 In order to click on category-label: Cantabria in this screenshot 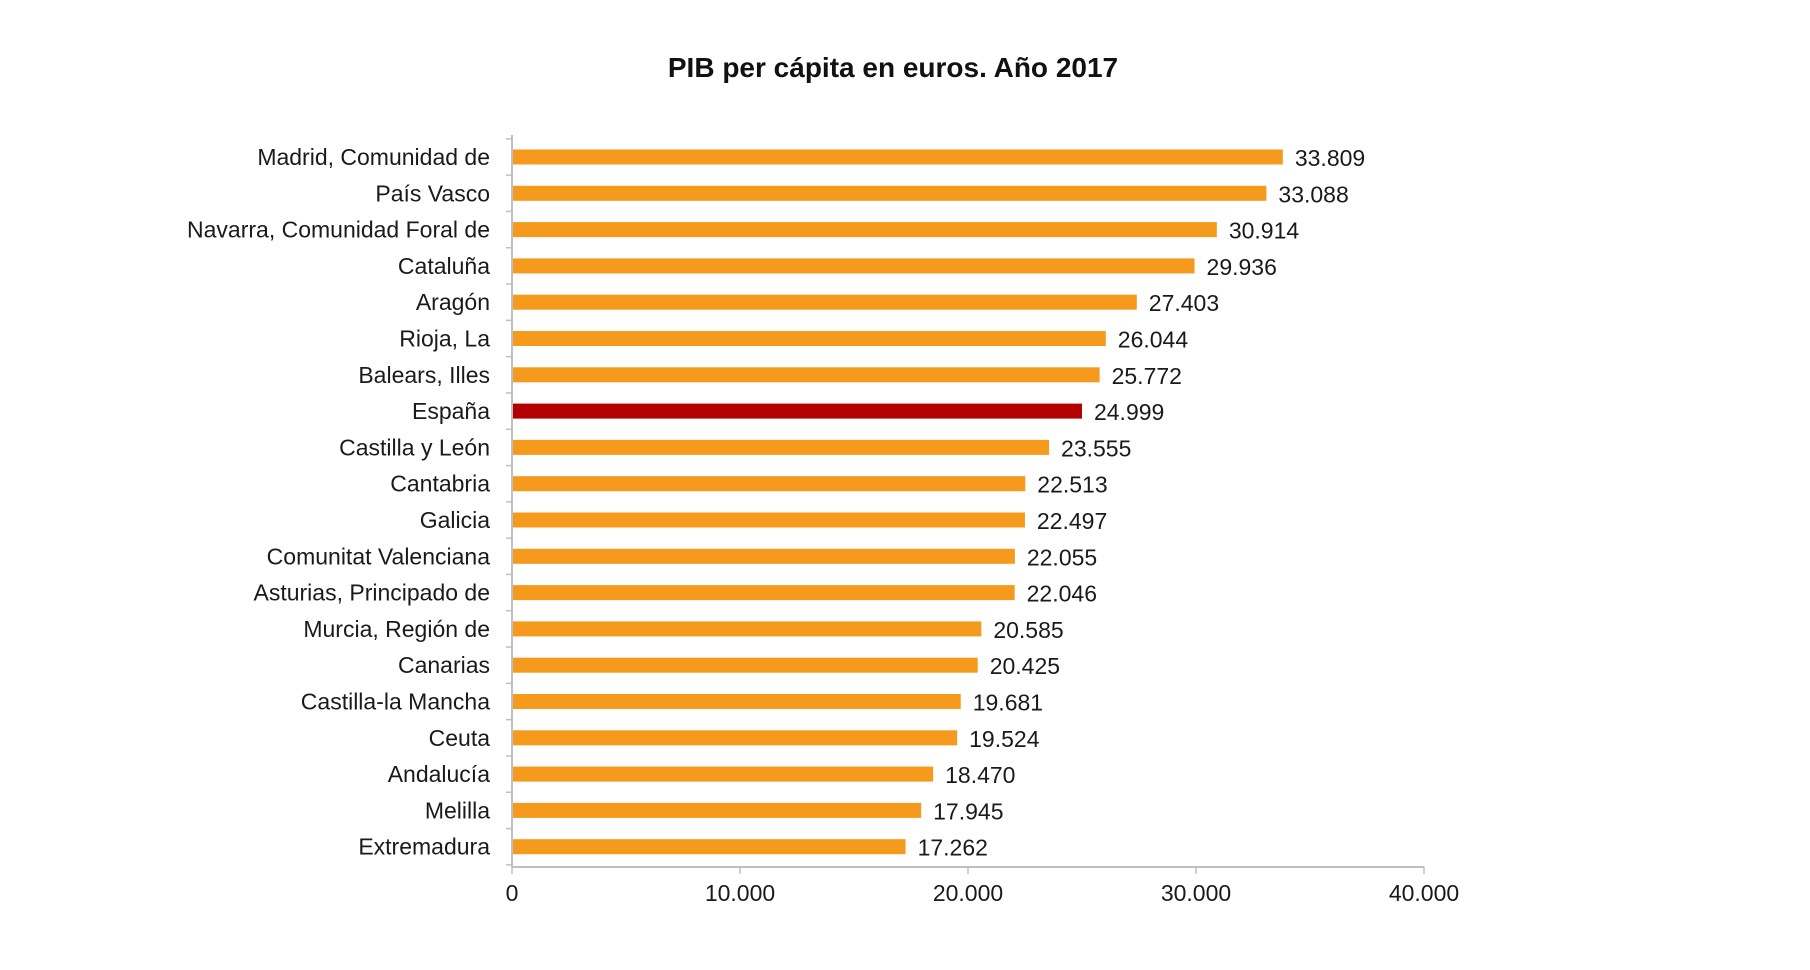, I will do `click(440, 484)`.